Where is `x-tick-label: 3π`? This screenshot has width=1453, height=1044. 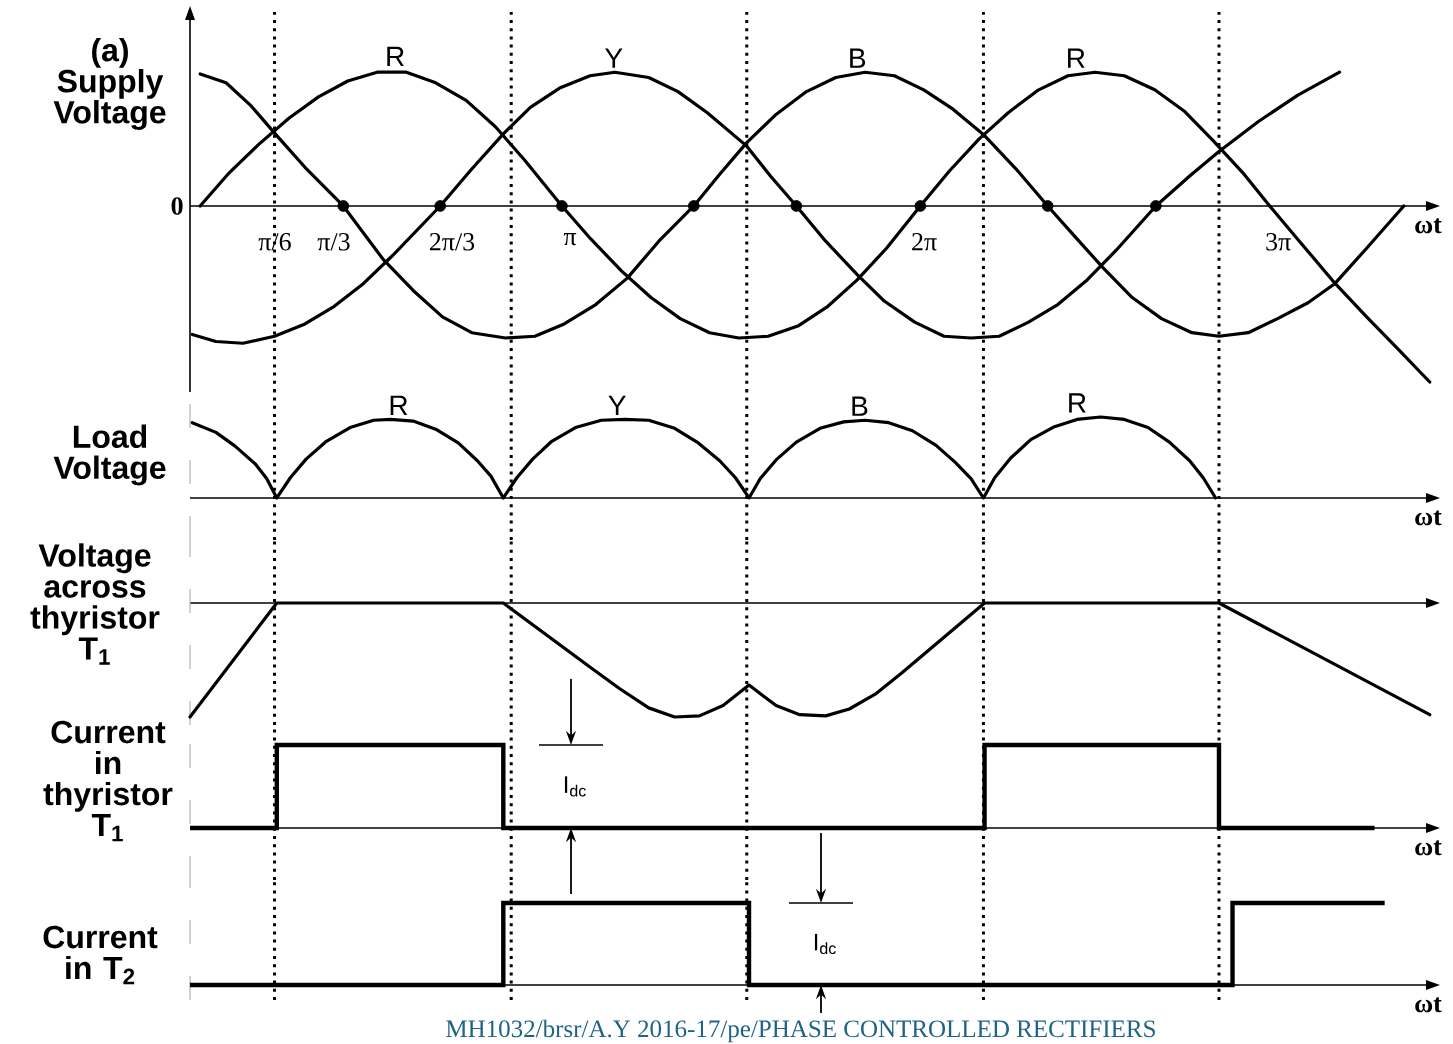 x-tick-label: 3π is located at coordinates (1278, 242).